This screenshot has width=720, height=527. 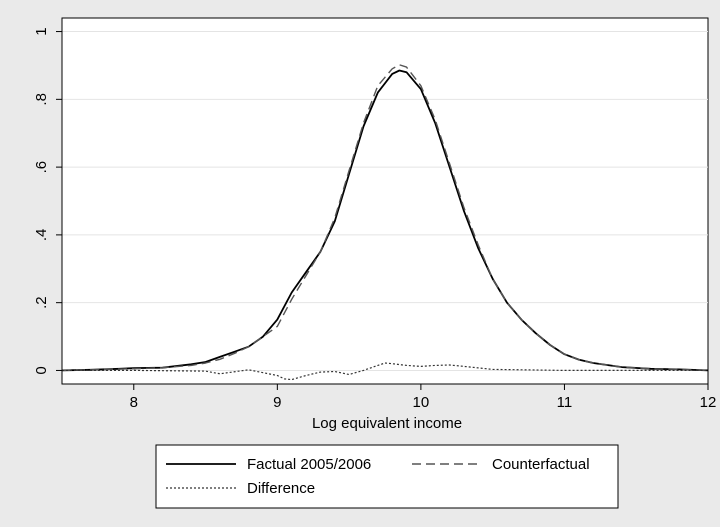 What do you see at coordinates (385, 371) in the screenshot?
I see `difference-line` at bounding box center [385, 371].